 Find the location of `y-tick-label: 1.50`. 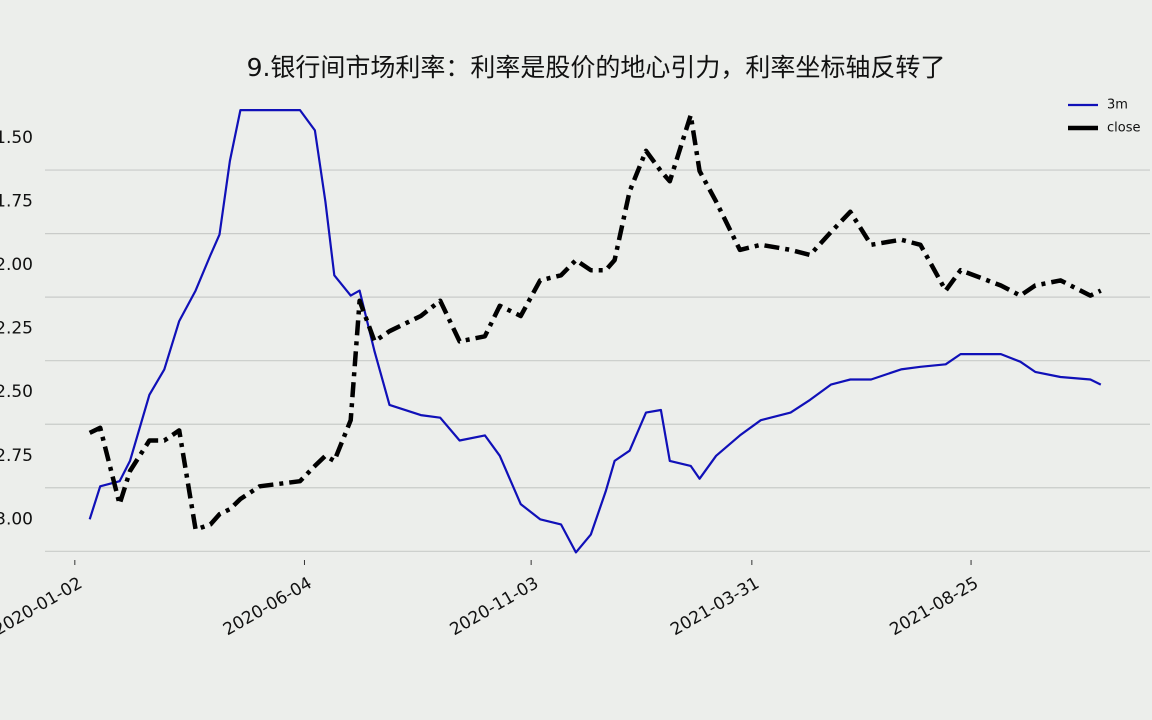

y-tick-label: 1.50 is located at coordinates (16, 138).